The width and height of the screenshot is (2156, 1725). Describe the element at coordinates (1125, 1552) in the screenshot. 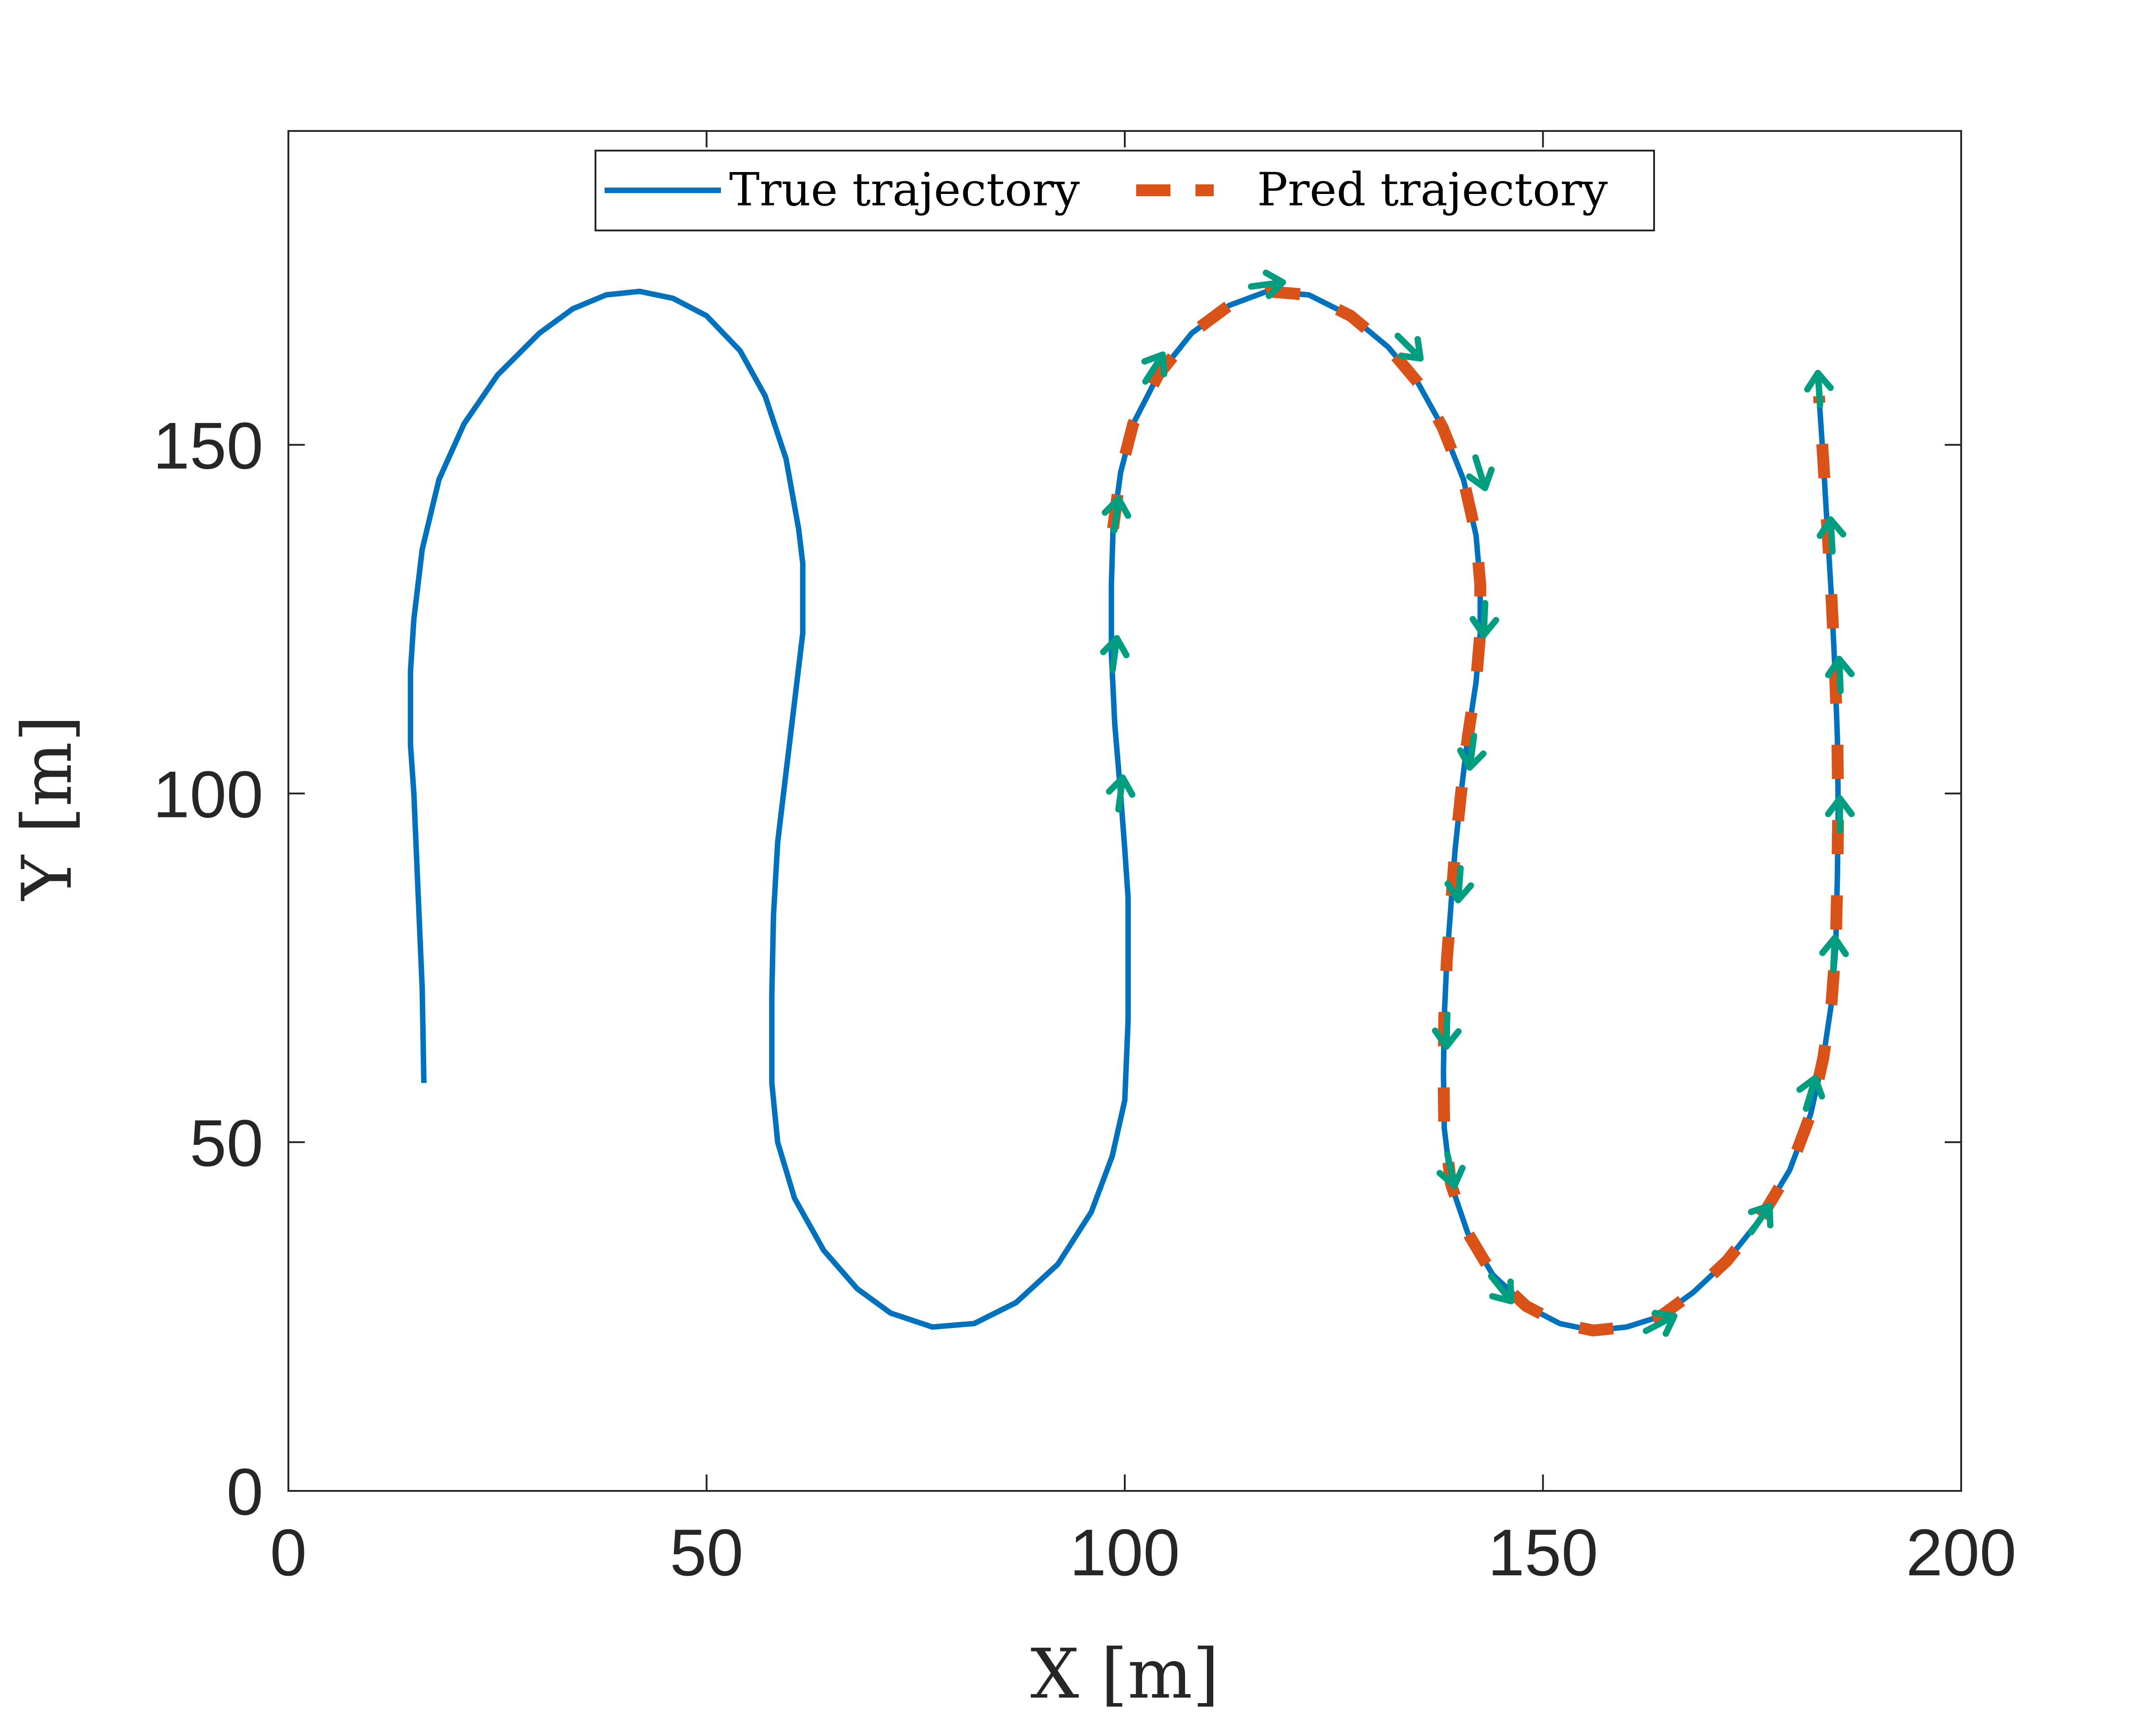

I see `x-tick-label: 100` at that location.